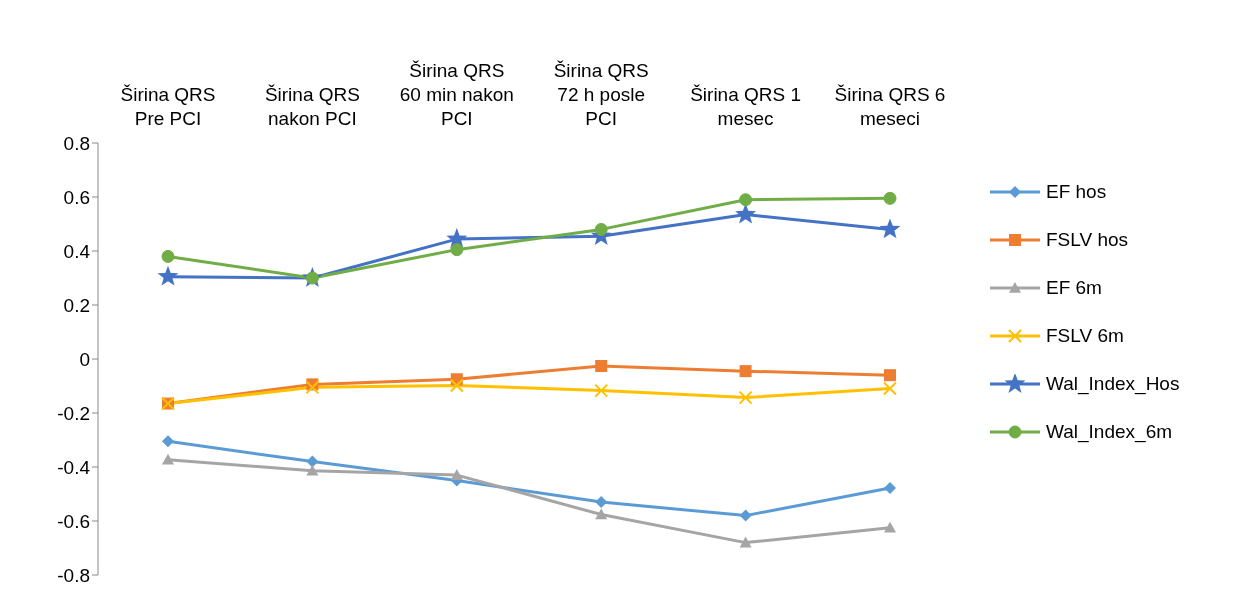  Describe the element at coordinates (76, 197) in the screenshot. I see `y-tick-label: 0.6` at that location.